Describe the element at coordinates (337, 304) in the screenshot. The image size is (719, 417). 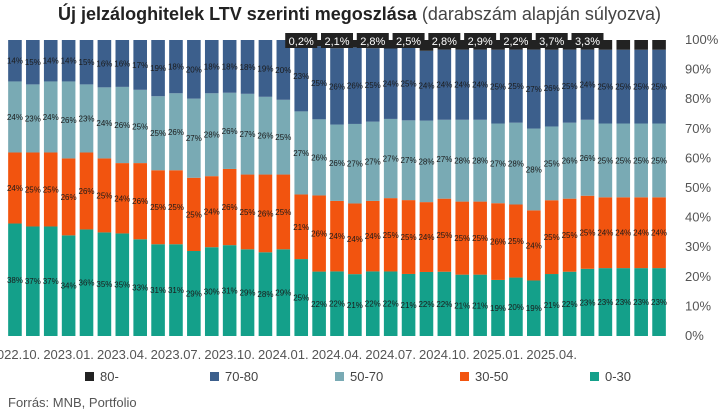
I see `bar-value-label: 22%` at that location.